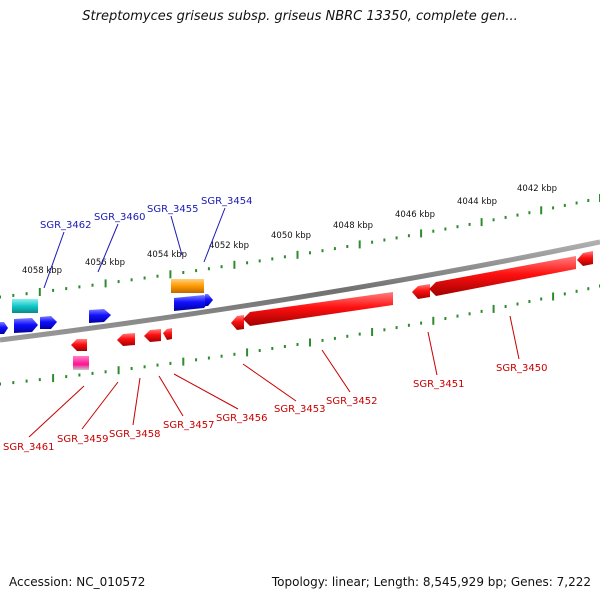  Describe the element at coordinates (300, 409) in the screenshot. I see `gene-label-sgr-3453: SGR_3453` at that location.